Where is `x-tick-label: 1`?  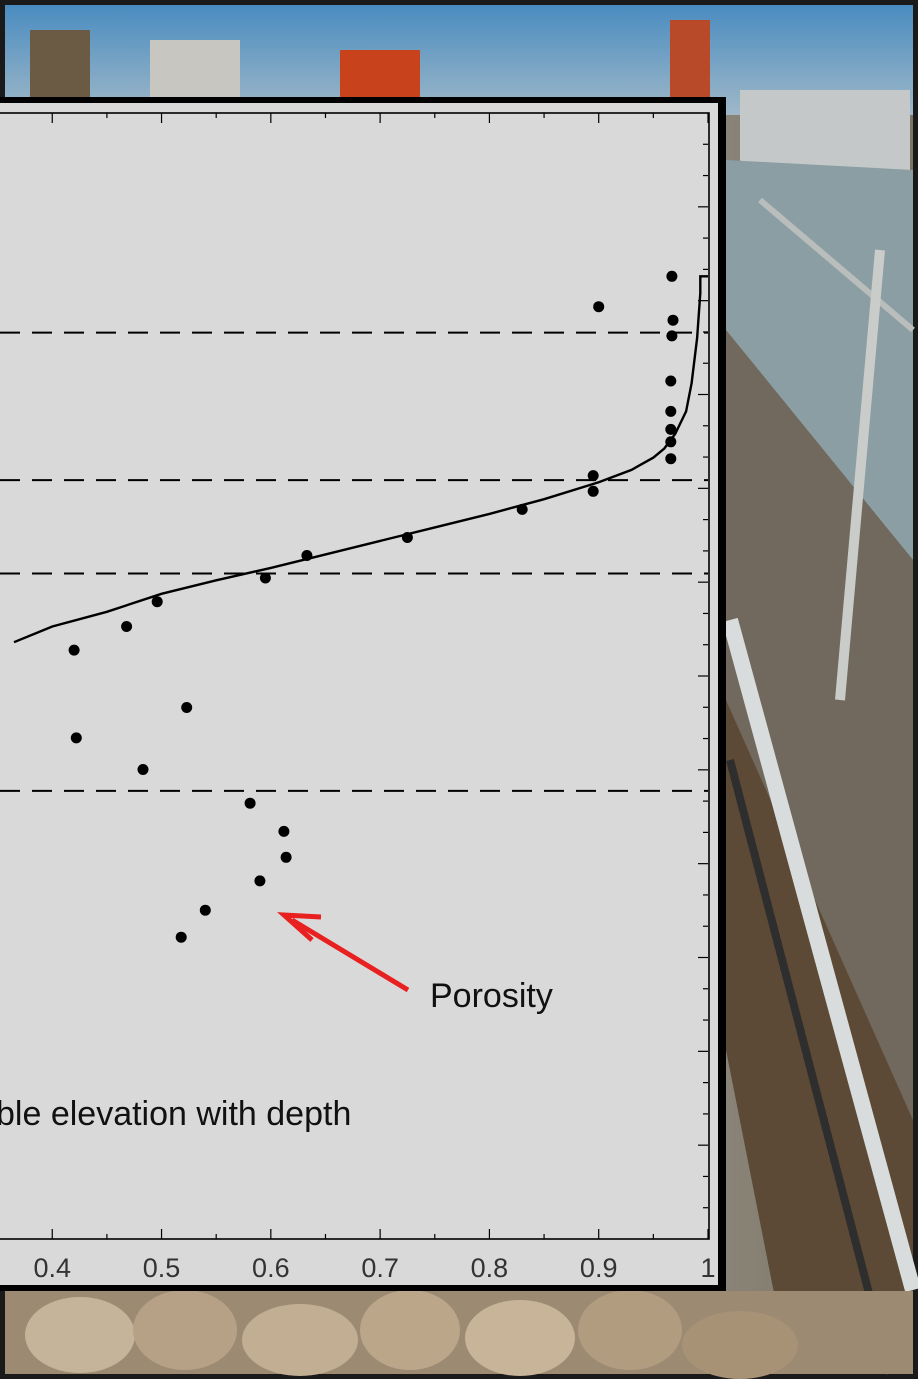
x-tick-label: 1 is located at coordinates (707, 1268).